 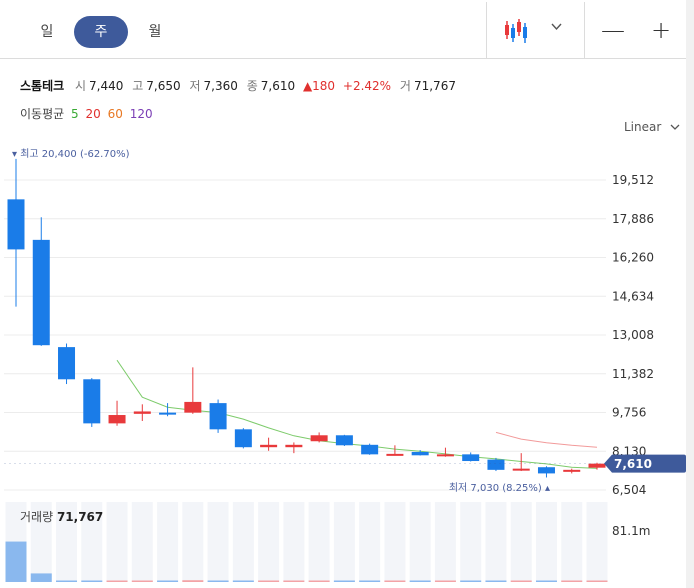 What do you see at coordinates (42, 86) in the screenshot?
I see `stock-name: 스톰테크` at bounding box center [42, 86].